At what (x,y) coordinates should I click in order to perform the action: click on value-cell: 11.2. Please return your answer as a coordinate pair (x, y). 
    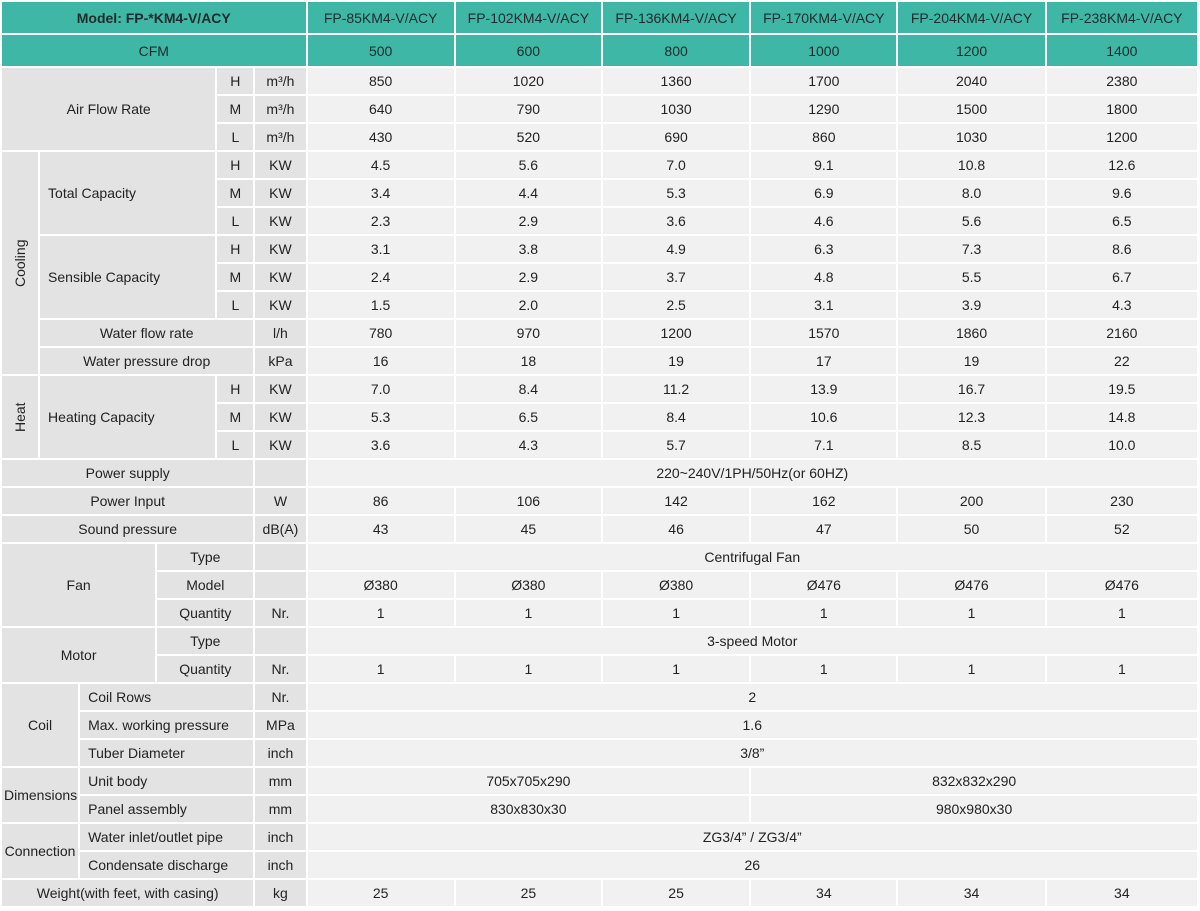
    Looking at the image, I should click on (676, 389).